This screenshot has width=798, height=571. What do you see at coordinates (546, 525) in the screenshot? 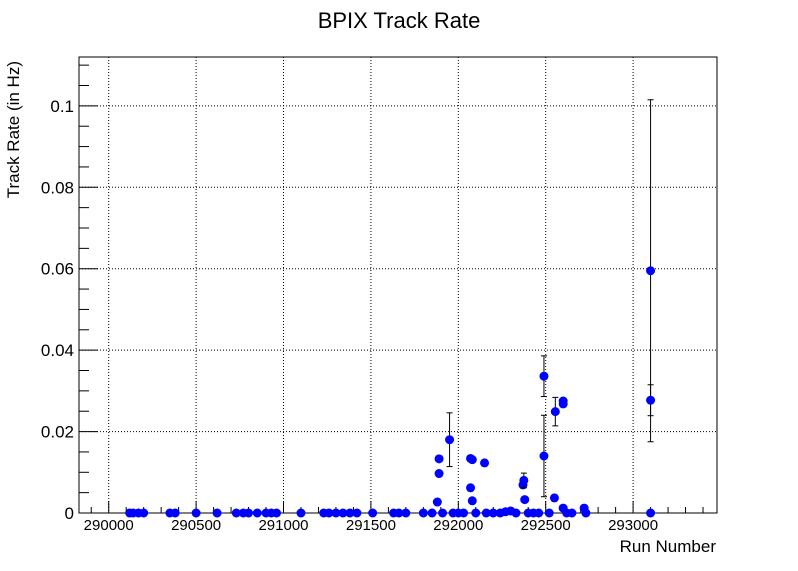
I see `x-tick-label: 292500` at bounding box center [546, 525].